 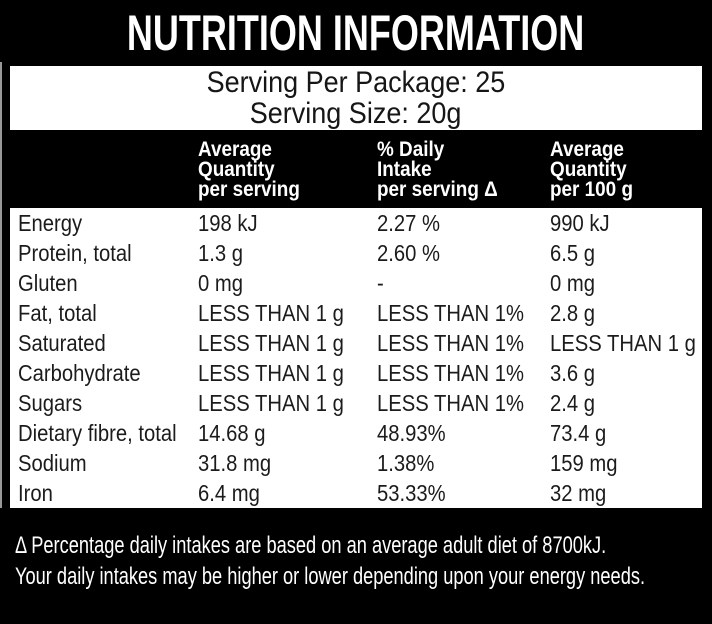 I want to click on nutrient-name: Saturated, so click(x=62, y=343).